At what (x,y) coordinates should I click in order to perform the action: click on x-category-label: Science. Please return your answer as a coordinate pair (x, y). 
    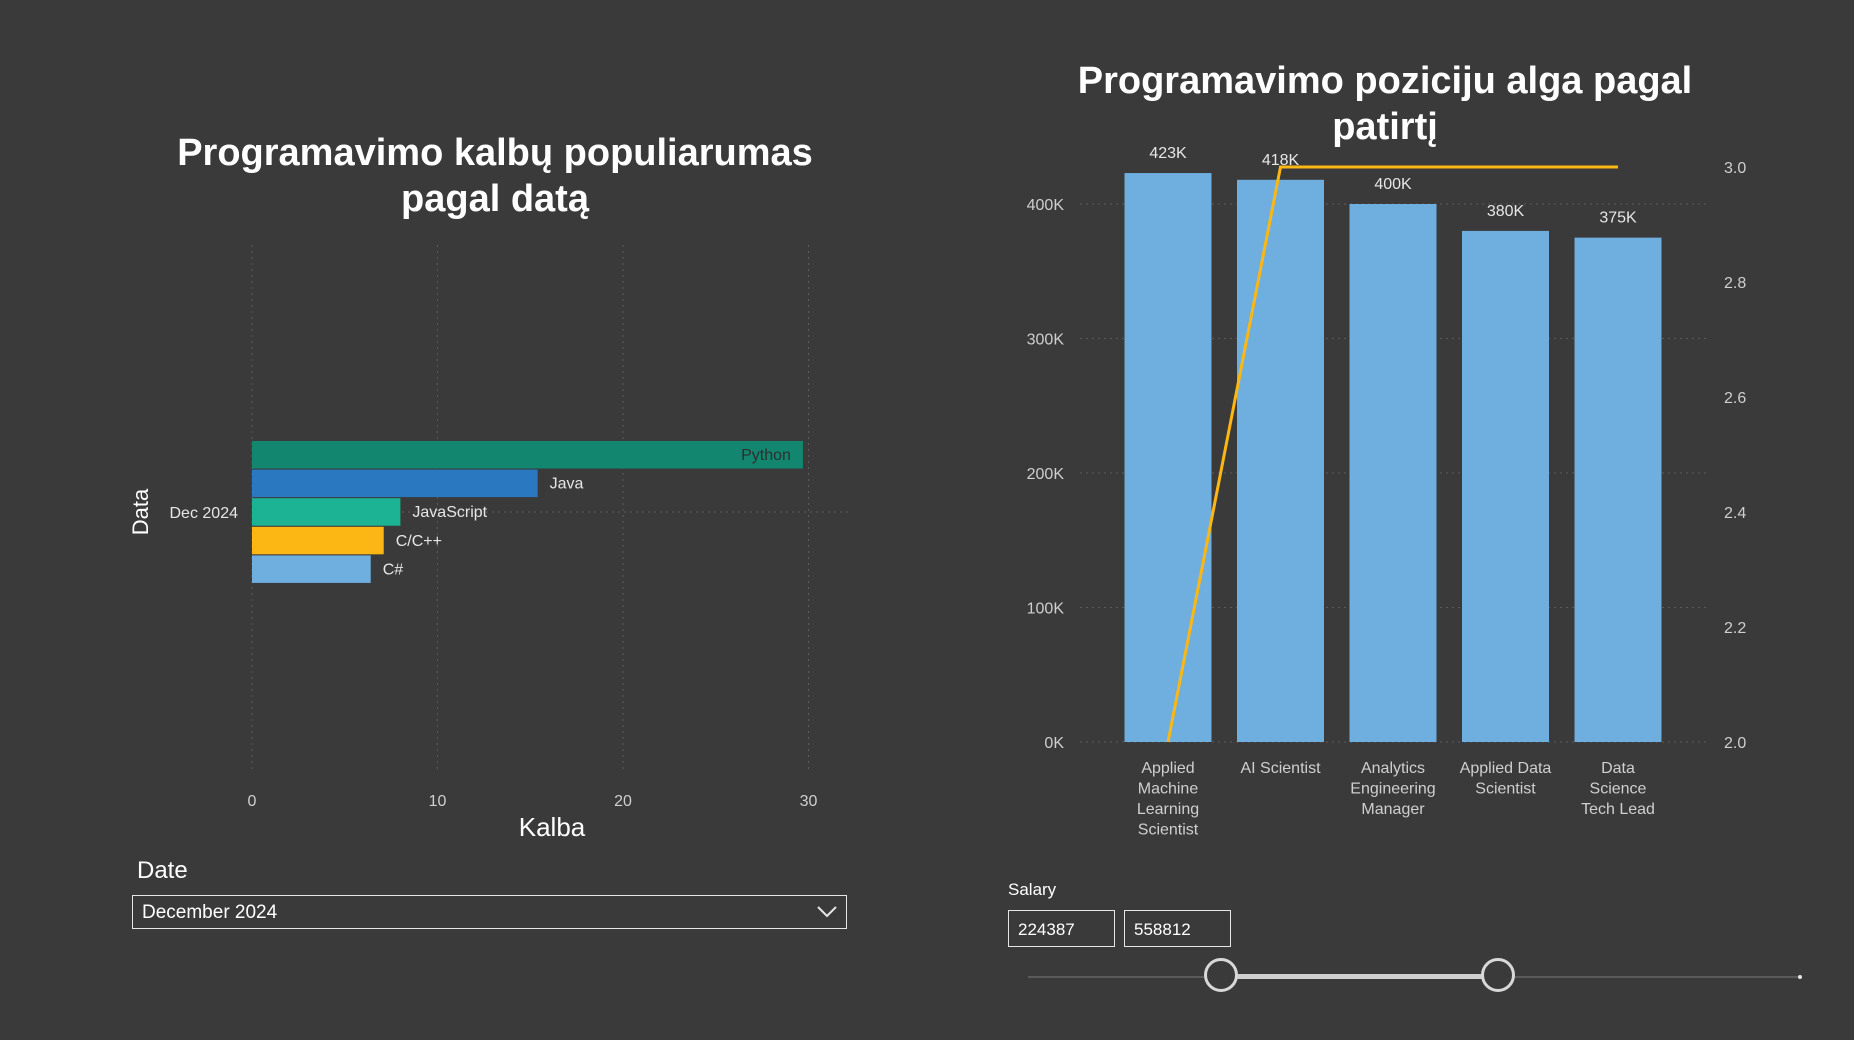
    Looking at the image, I should click on (1618, 789).